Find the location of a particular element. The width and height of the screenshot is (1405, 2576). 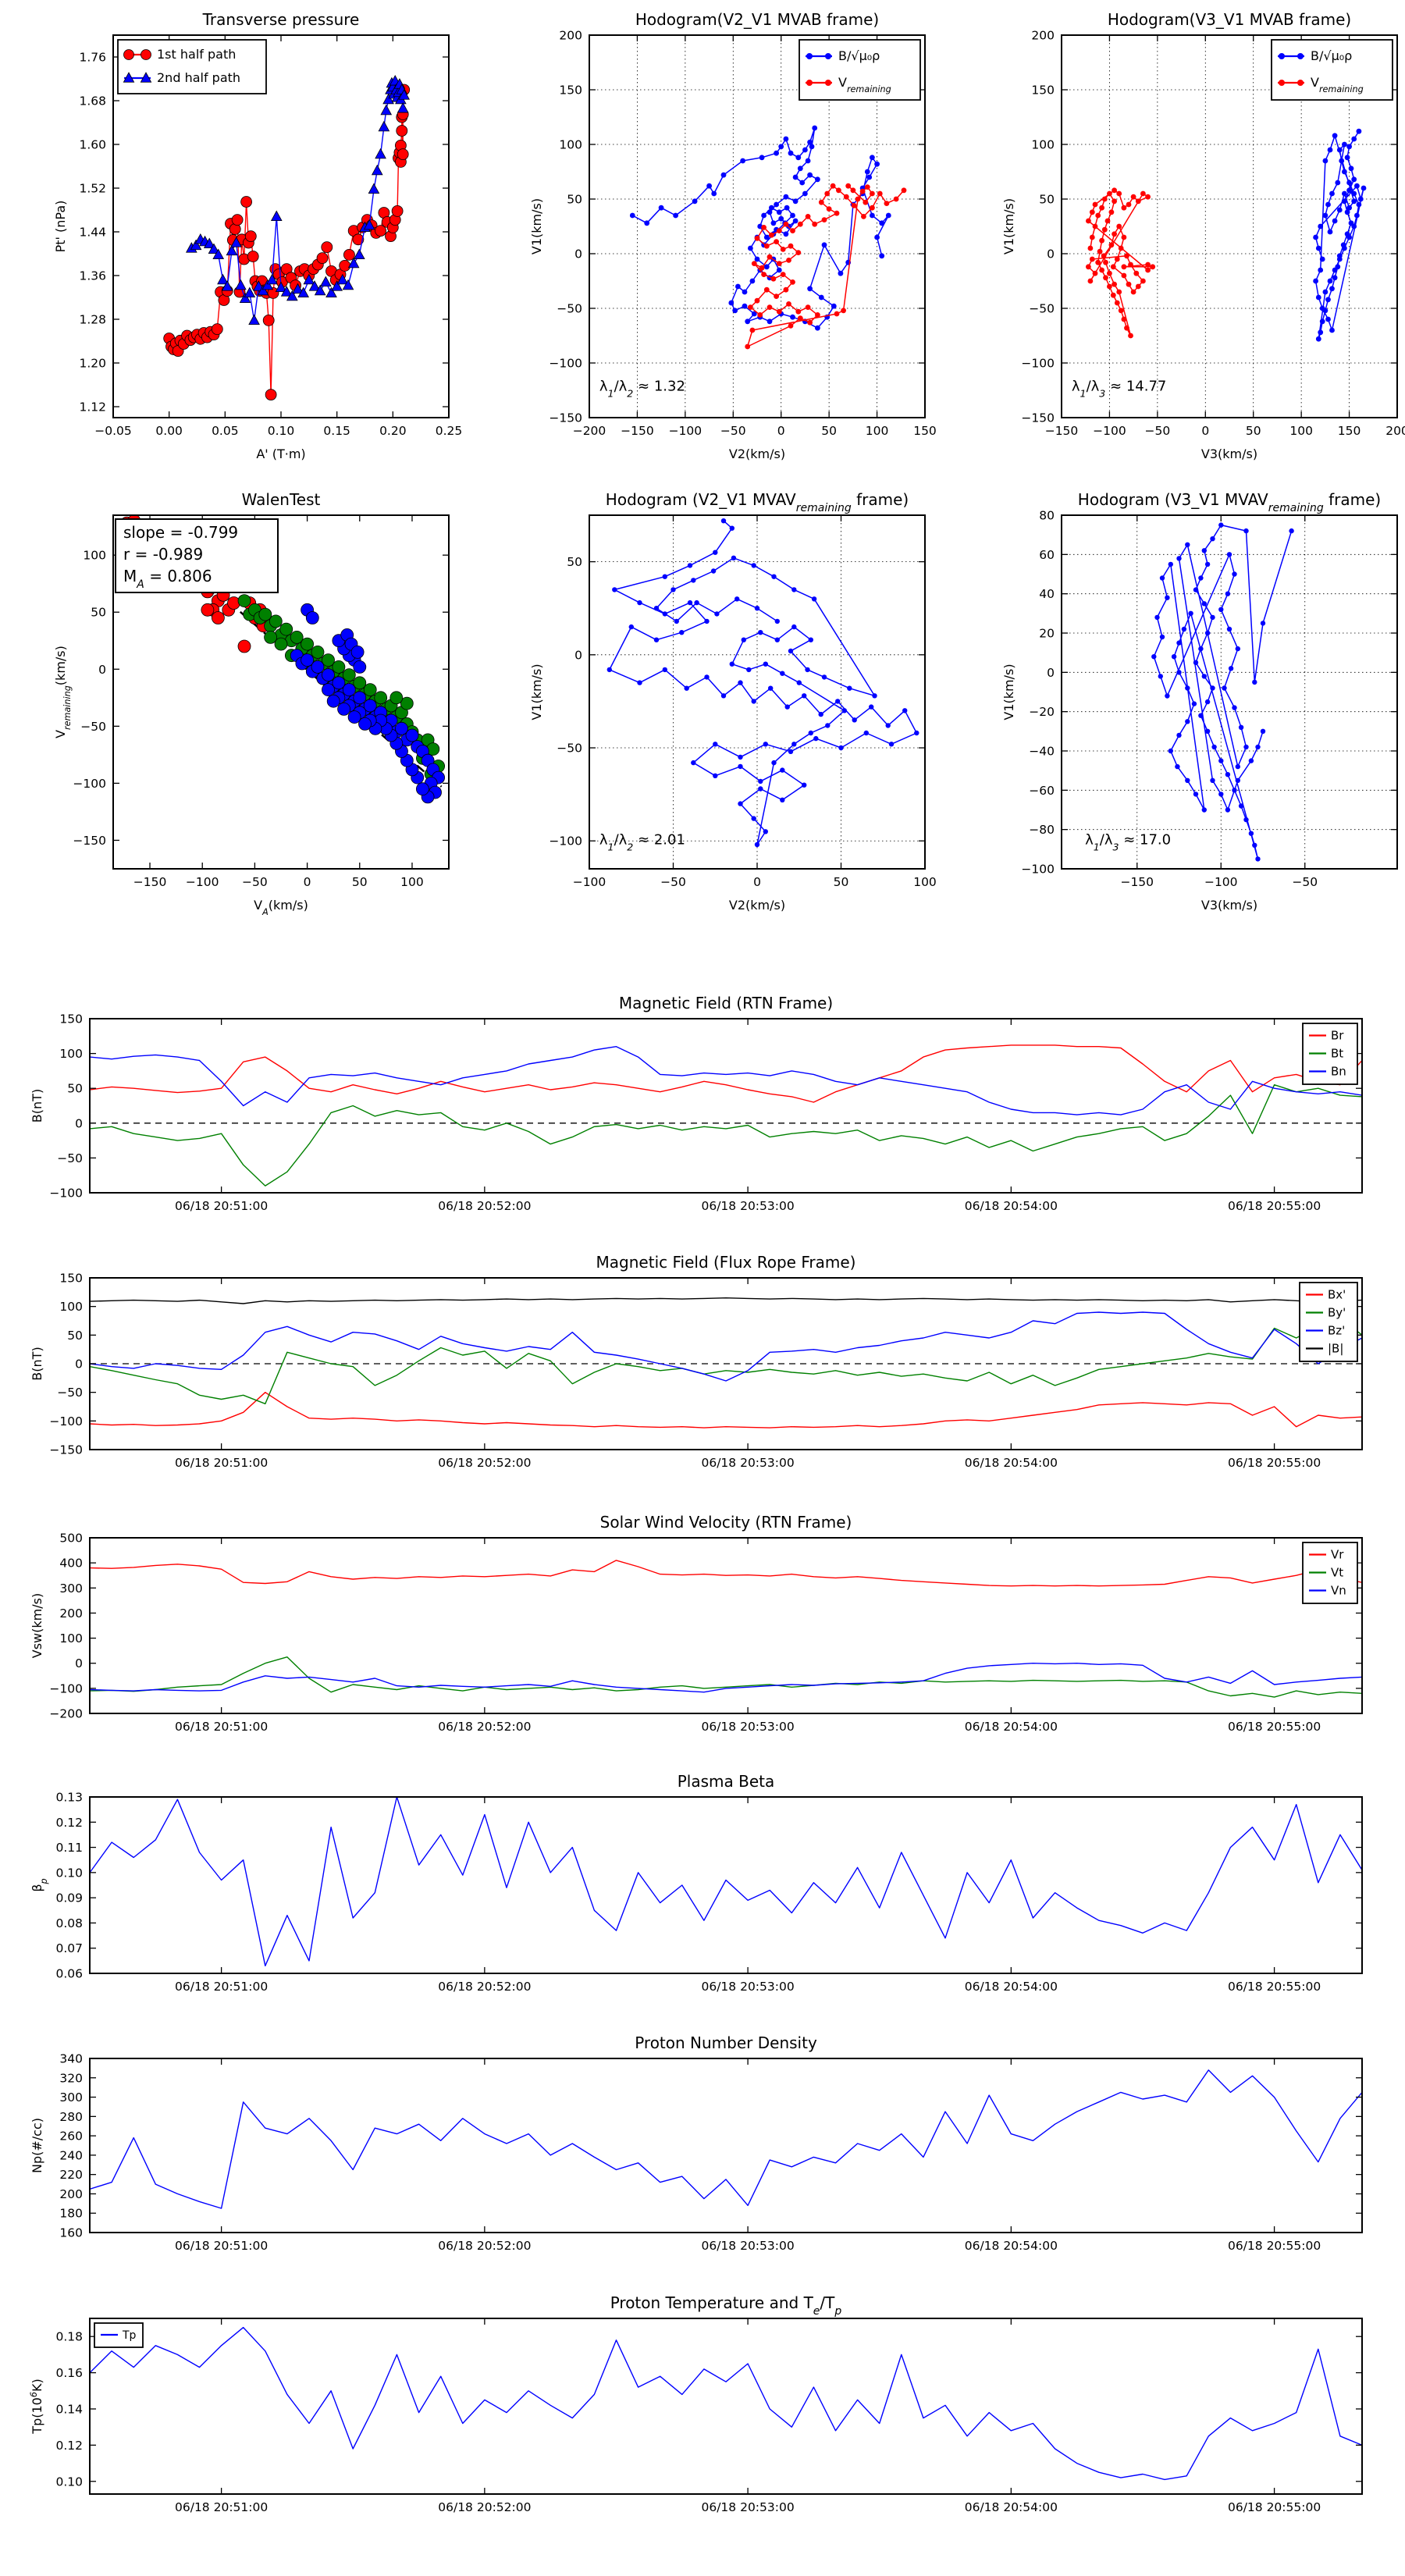

chart-title: Hodogram(V2_V1 MVAB frame) is located at coordinates (757, 19).